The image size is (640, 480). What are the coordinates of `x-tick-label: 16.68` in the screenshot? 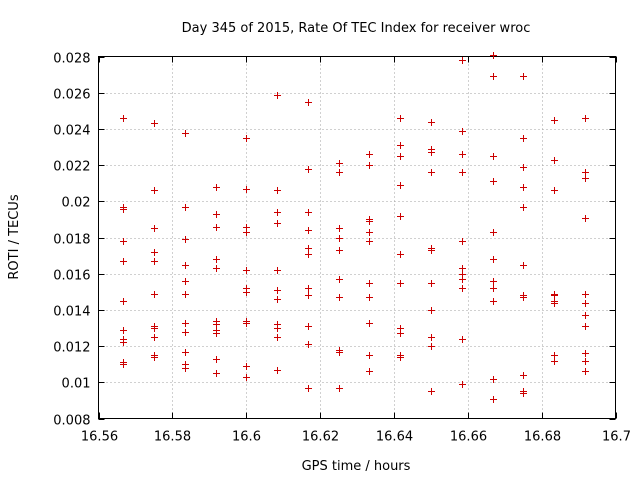 It's located at (542, 437).